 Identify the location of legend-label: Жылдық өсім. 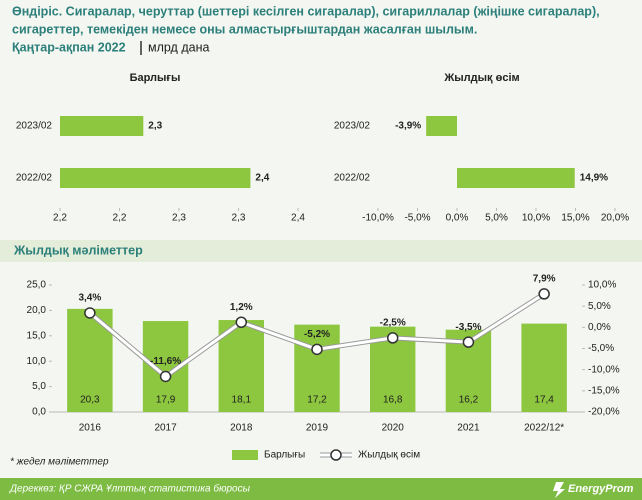
(389, 455).